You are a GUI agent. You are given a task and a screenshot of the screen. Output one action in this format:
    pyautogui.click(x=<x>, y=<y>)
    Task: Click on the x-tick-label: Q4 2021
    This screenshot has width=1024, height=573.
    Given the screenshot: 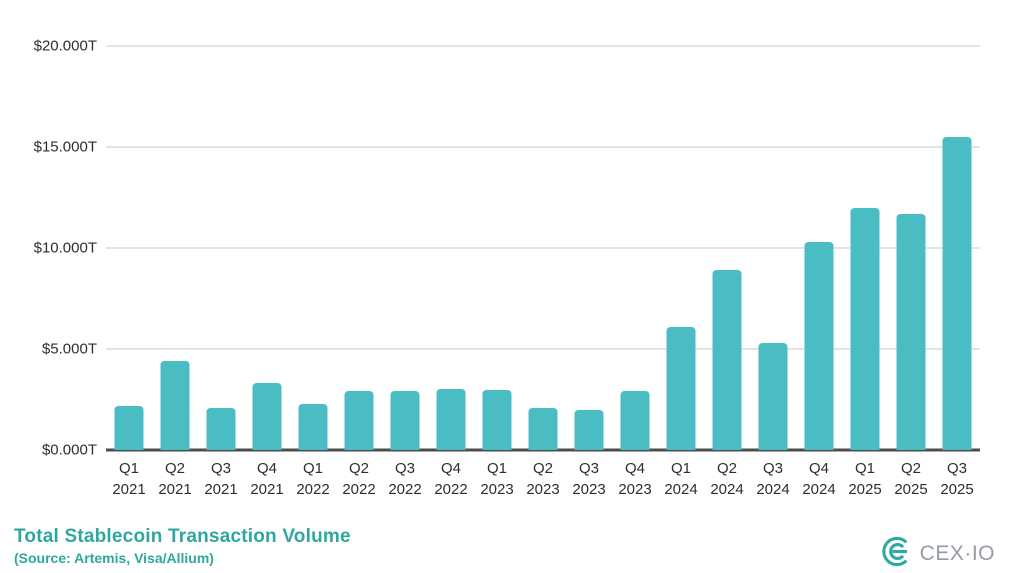 What is the action you would take?
    pyautogui.click(x=267, y=479)
    